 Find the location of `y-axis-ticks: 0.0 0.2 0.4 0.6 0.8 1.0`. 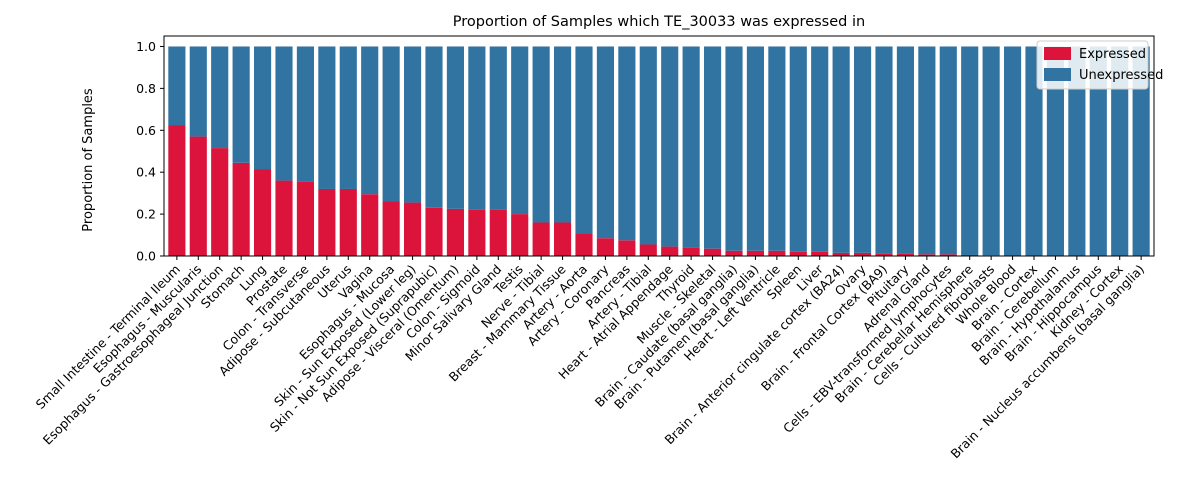

y-axis-ticks: 0.0 0.2 0.4 0.6 0.8 1.0 is located at coordinates (150, 151).